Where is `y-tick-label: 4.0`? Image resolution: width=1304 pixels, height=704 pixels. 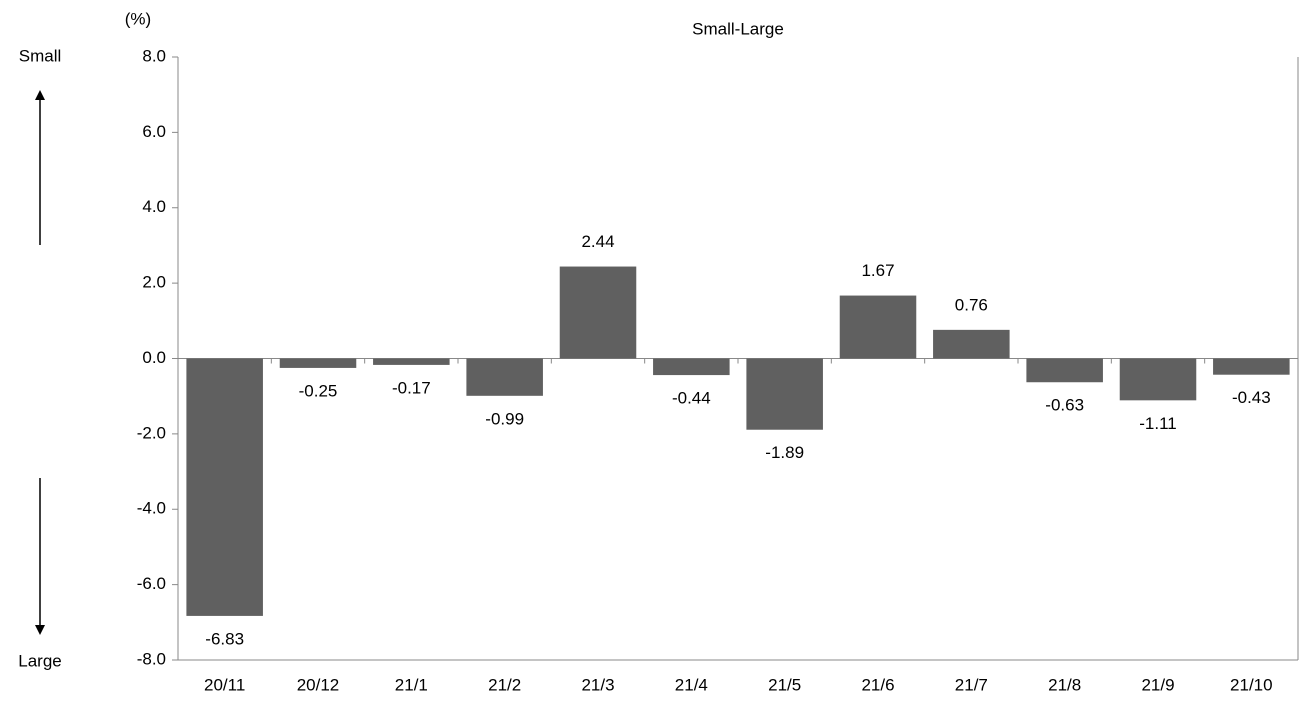 y-tick-label: 4.0 is located at coordinates (154, 206).